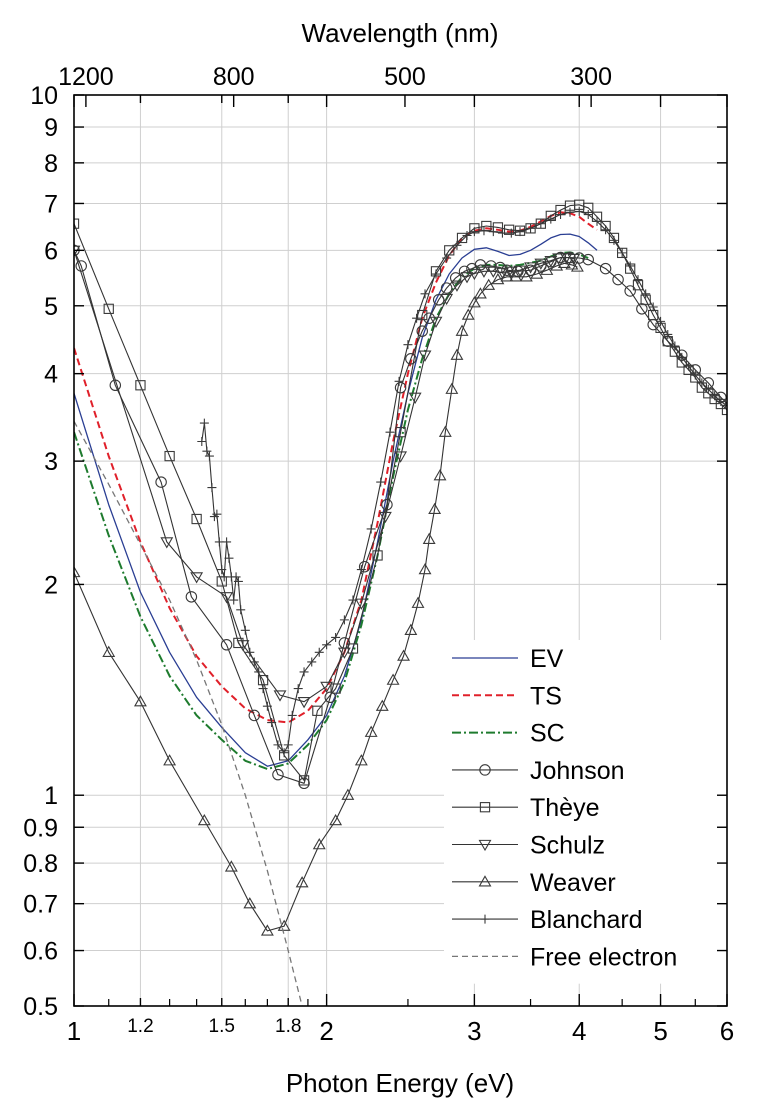  Describe the element at coordinates (51, 307) in the screenshot. I see `y-tick-label: 5` at that location.